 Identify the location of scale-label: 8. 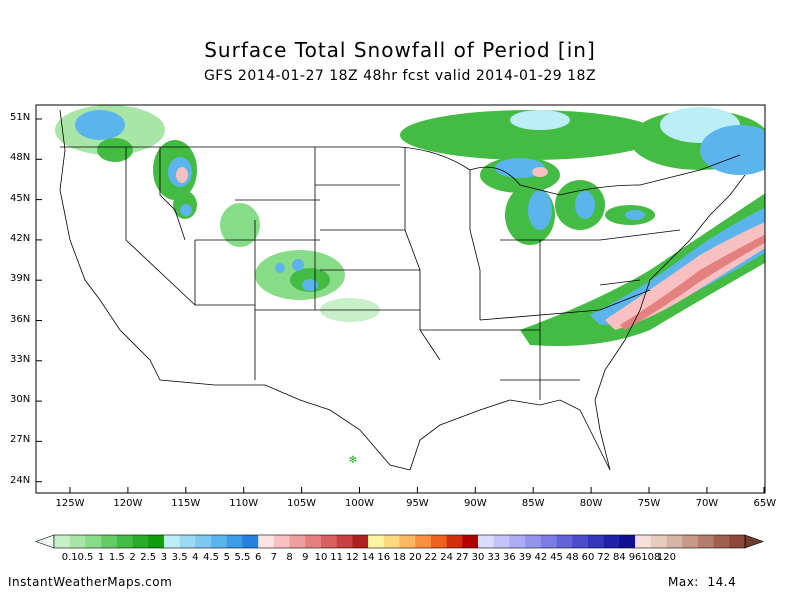
(289, 557).